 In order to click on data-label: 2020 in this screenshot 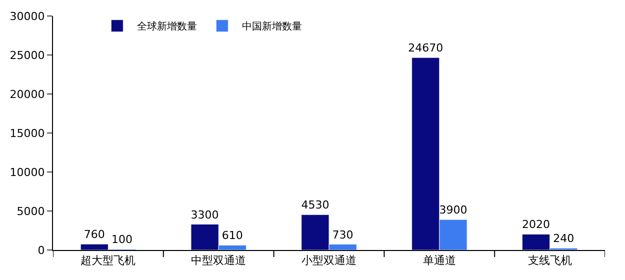, I will do `click(536, 225)`.